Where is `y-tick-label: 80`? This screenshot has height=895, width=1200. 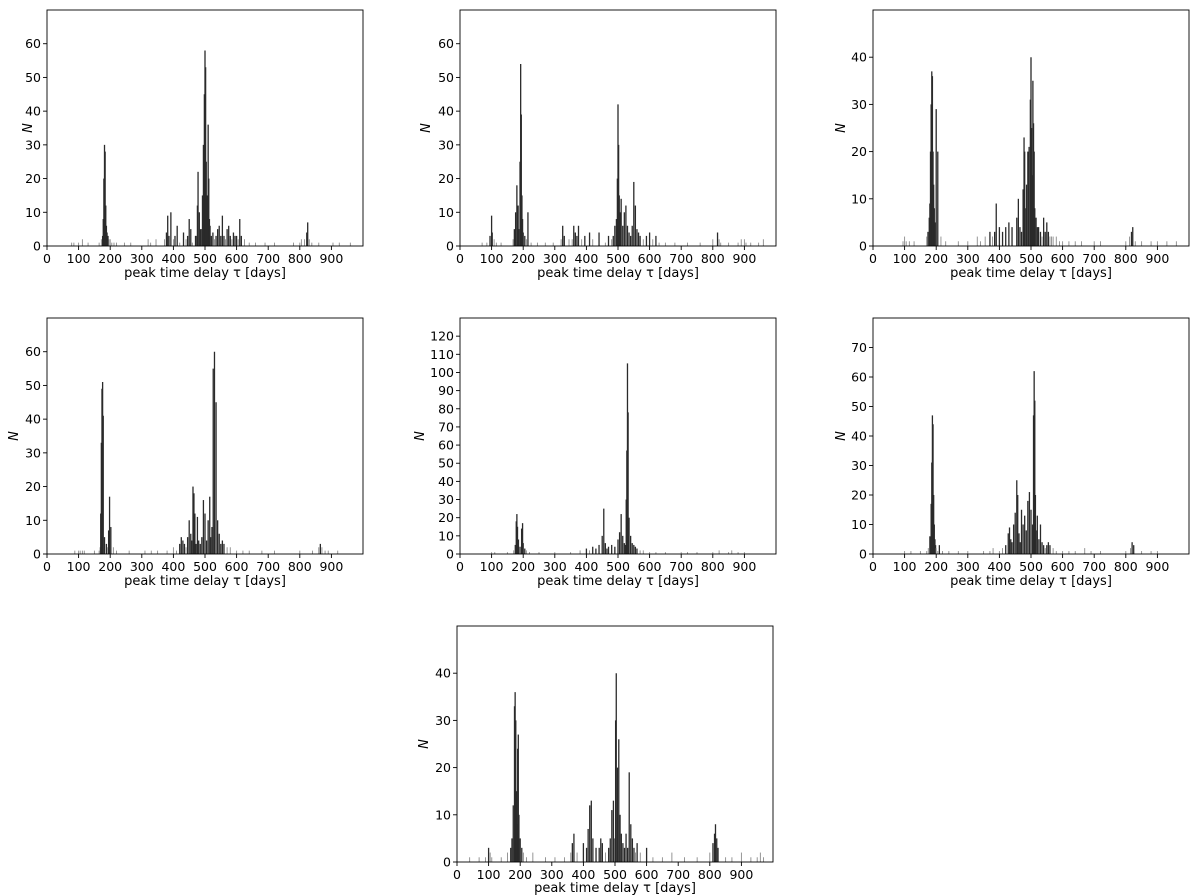 y-tick-label: 80 is located at coordinates (446, 408).